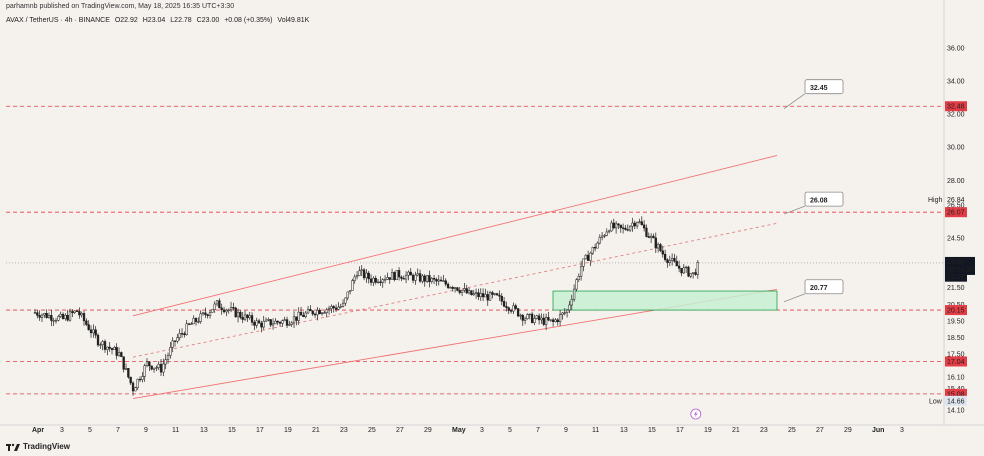  Describe the element at coordinates (794, 101) in the screenshot. I see `target-pointer` at that location.